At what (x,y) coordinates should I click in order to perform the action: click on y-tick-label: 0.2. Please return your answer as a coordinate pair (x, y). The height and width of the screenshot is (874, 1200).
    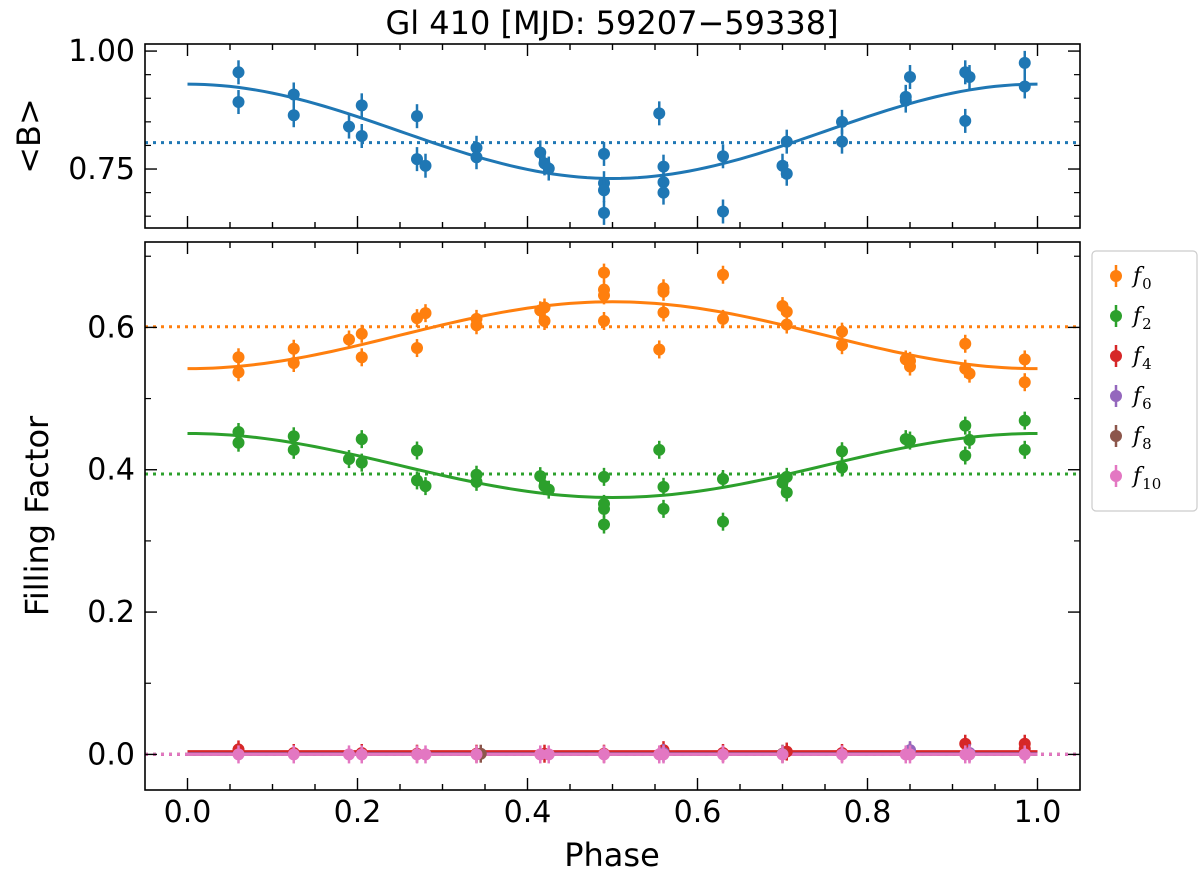
    Looking at the image, I should click on (111, 612).